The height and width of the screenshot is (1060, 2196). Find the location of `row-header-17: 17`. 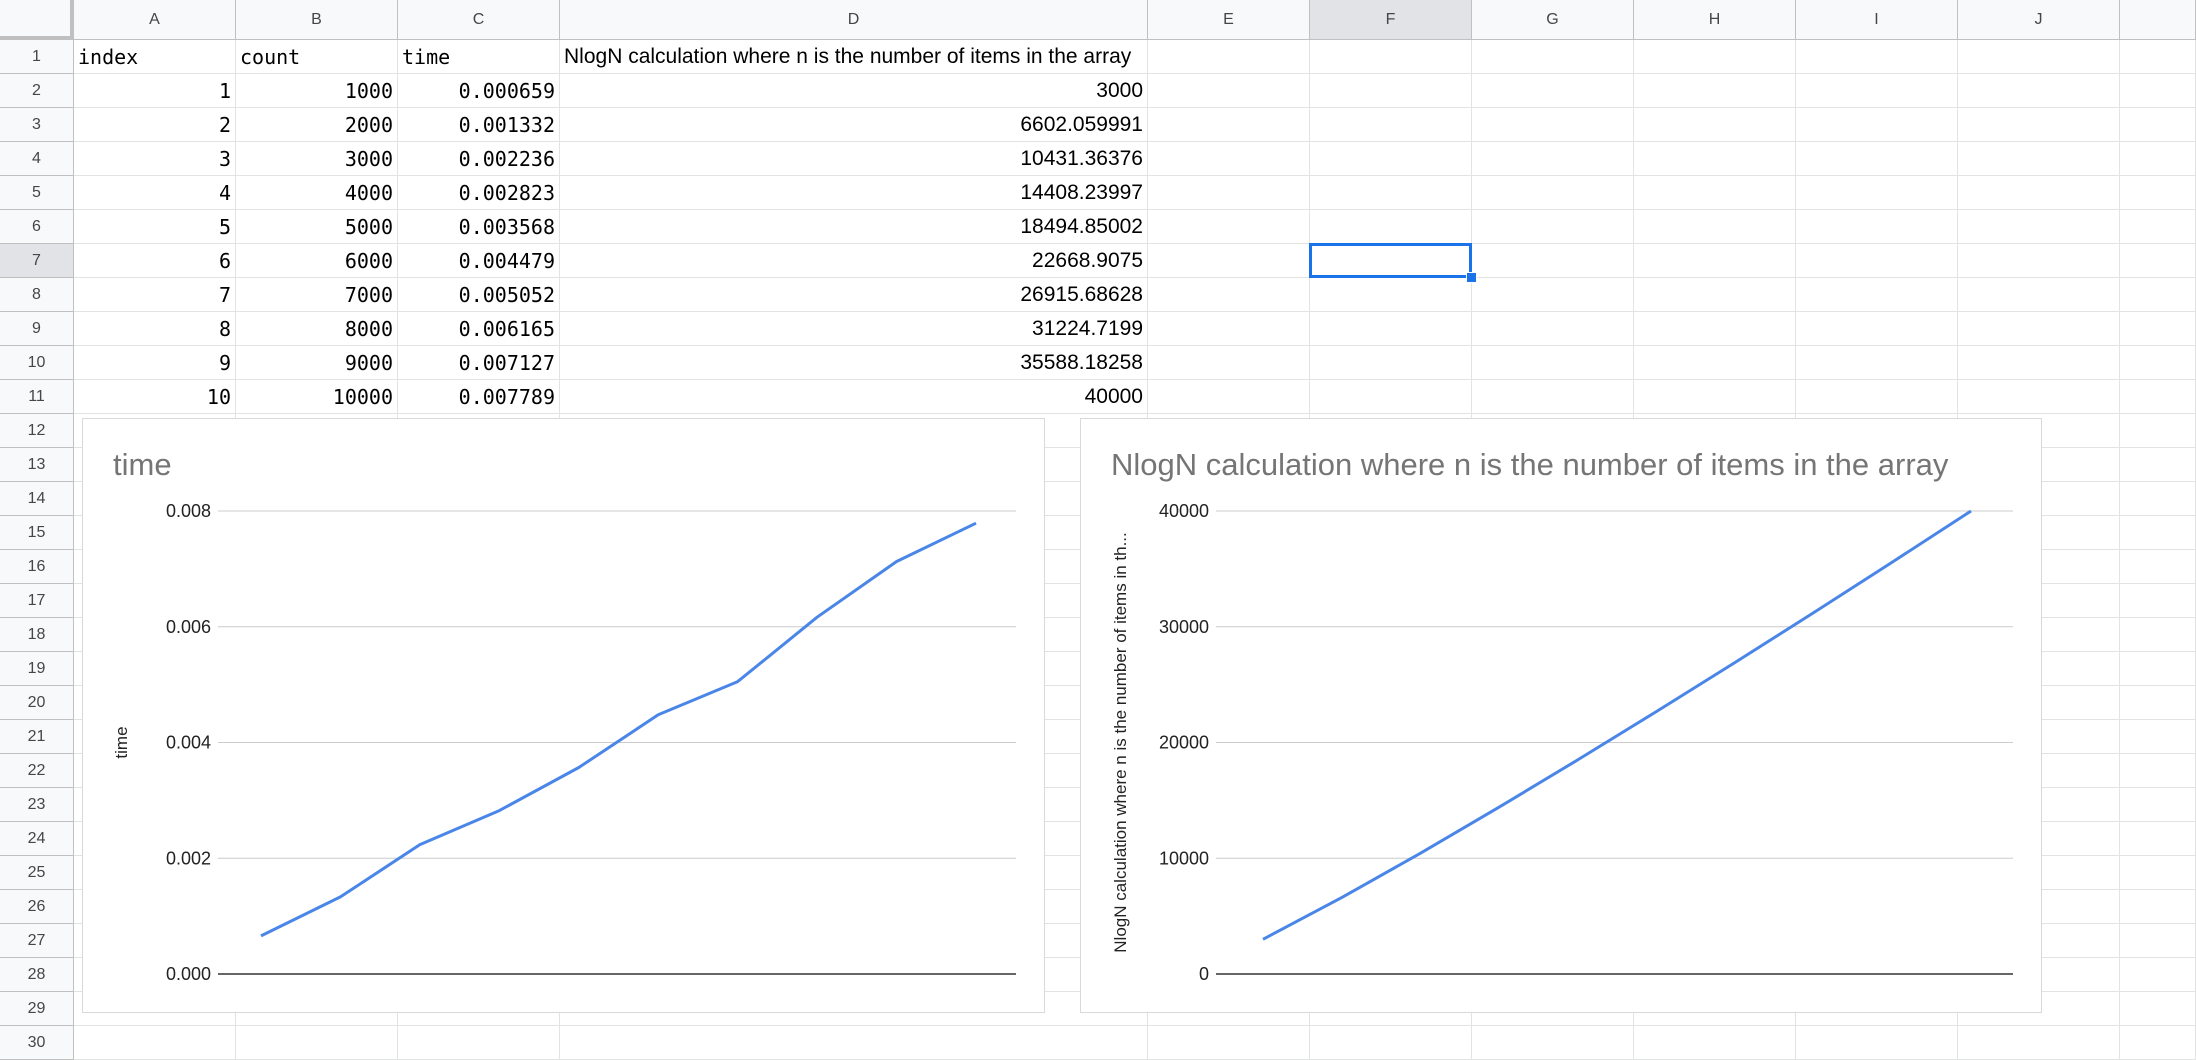

row-header-17: 17 is located at coordinates (37, 601).